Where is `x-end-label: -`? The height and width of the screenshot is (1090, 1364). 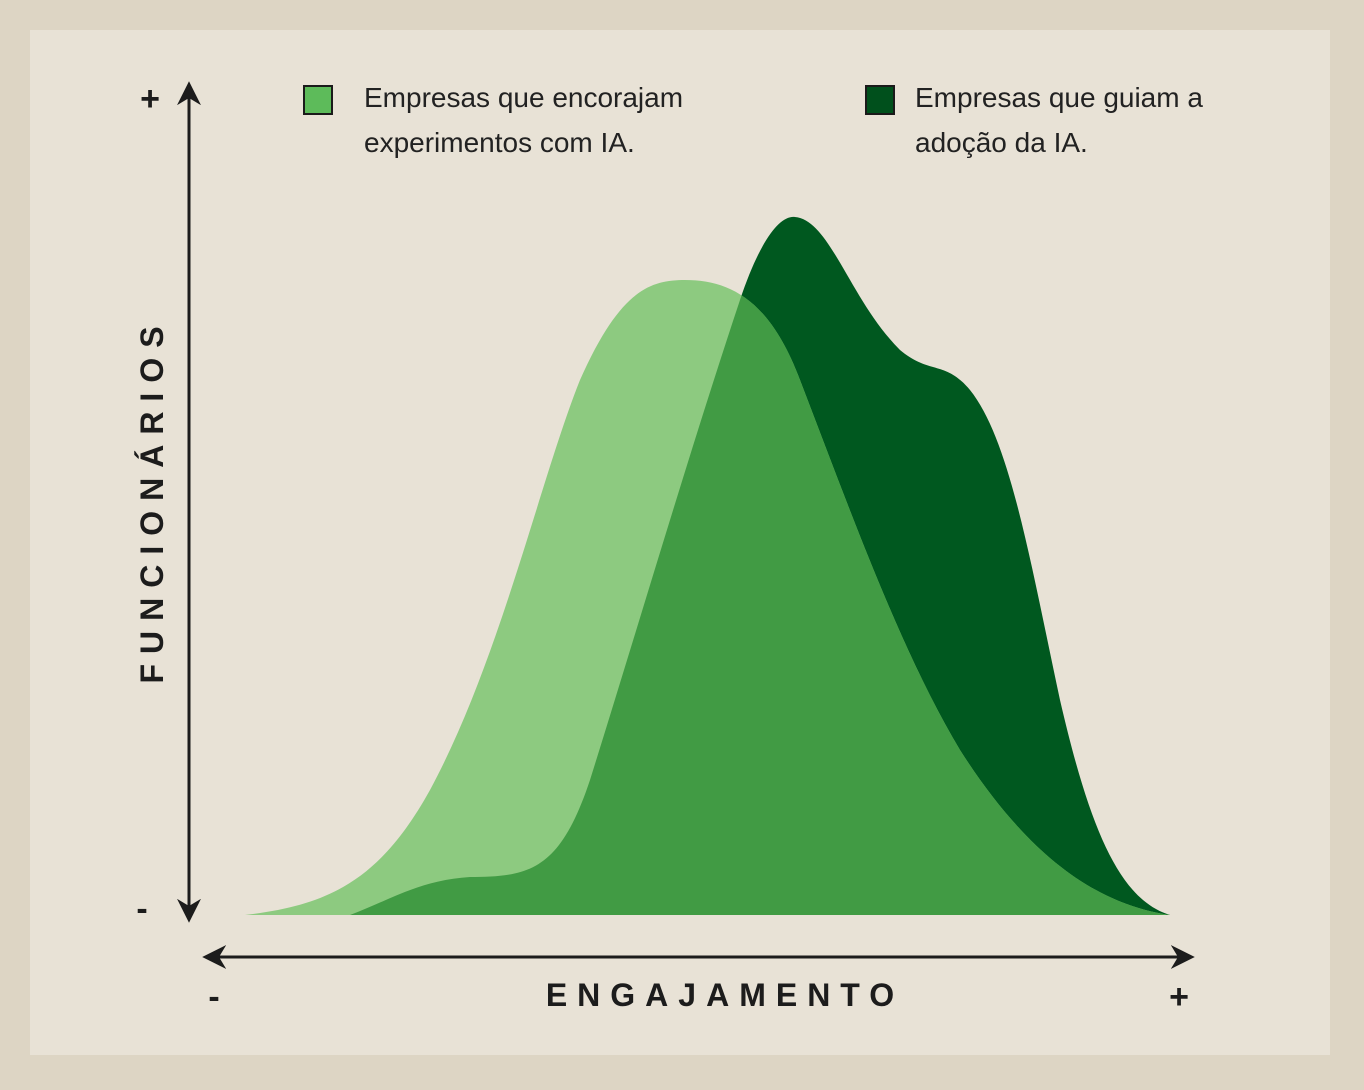
x-end-label: - is located at coordinates (213, 997).